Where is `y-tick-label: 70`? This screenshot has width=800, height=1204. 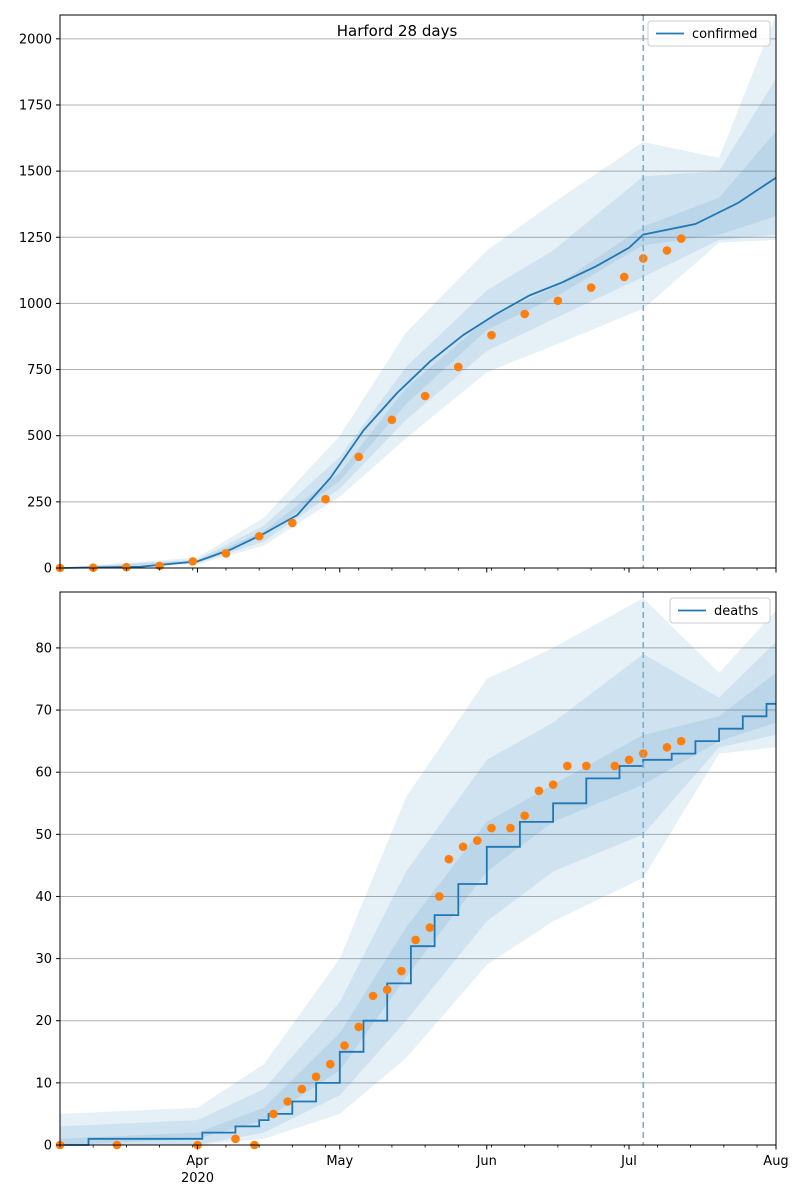 y-tick-label: 70 is located at coordinates (43, 711).